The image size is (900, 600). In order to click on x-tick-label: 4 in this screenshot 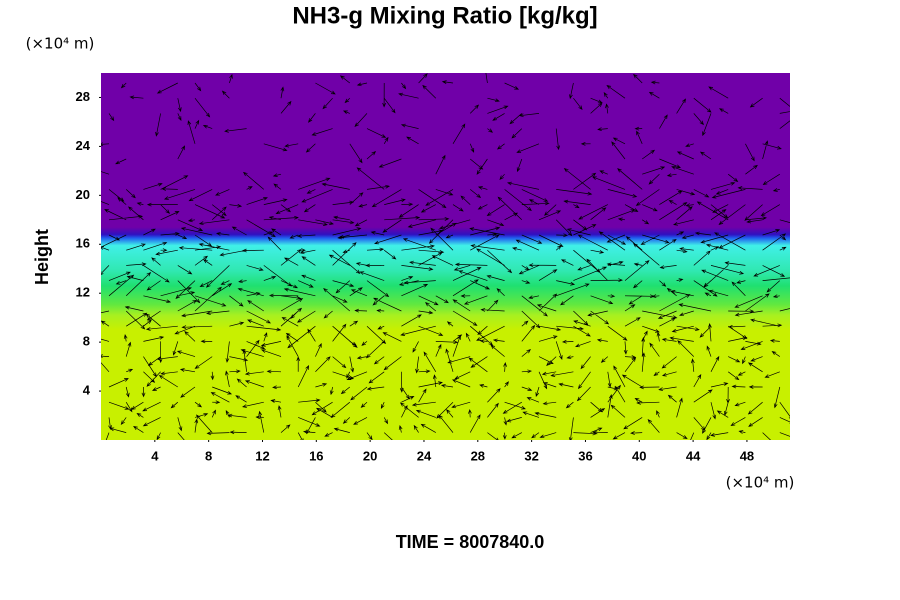, I will do `click(155, 455)`.